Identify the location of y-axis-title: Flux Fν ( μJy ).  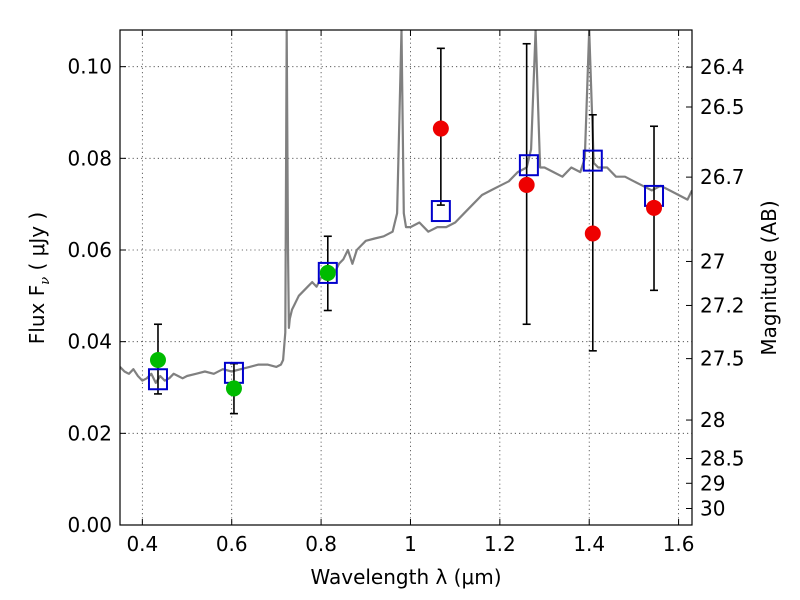
(39, 278).